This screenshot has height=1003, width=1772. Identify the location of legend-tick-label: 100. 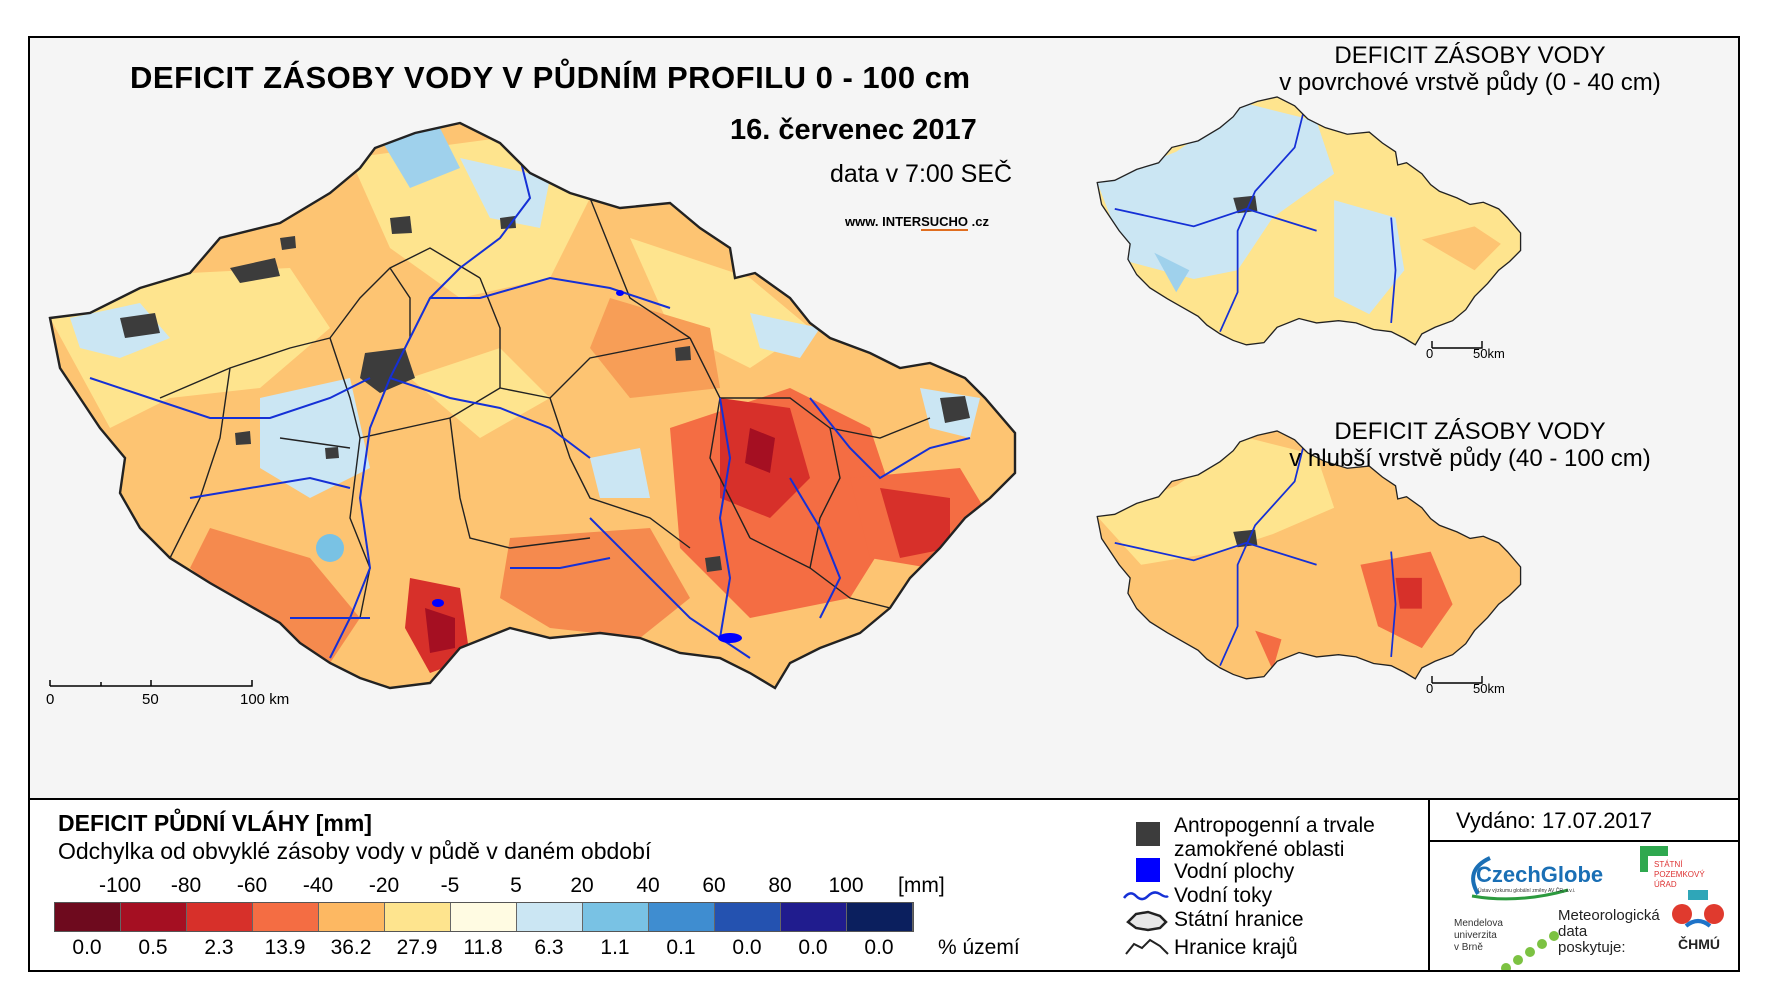
(846, 885).